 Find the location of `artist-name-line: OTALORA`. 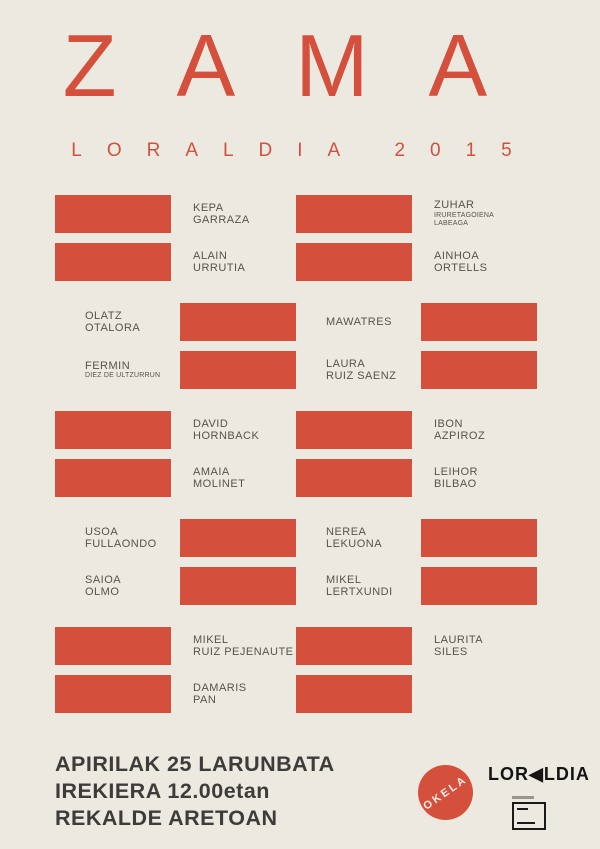

artist-name-line: OTALORA is located at coordinates (113, 328).